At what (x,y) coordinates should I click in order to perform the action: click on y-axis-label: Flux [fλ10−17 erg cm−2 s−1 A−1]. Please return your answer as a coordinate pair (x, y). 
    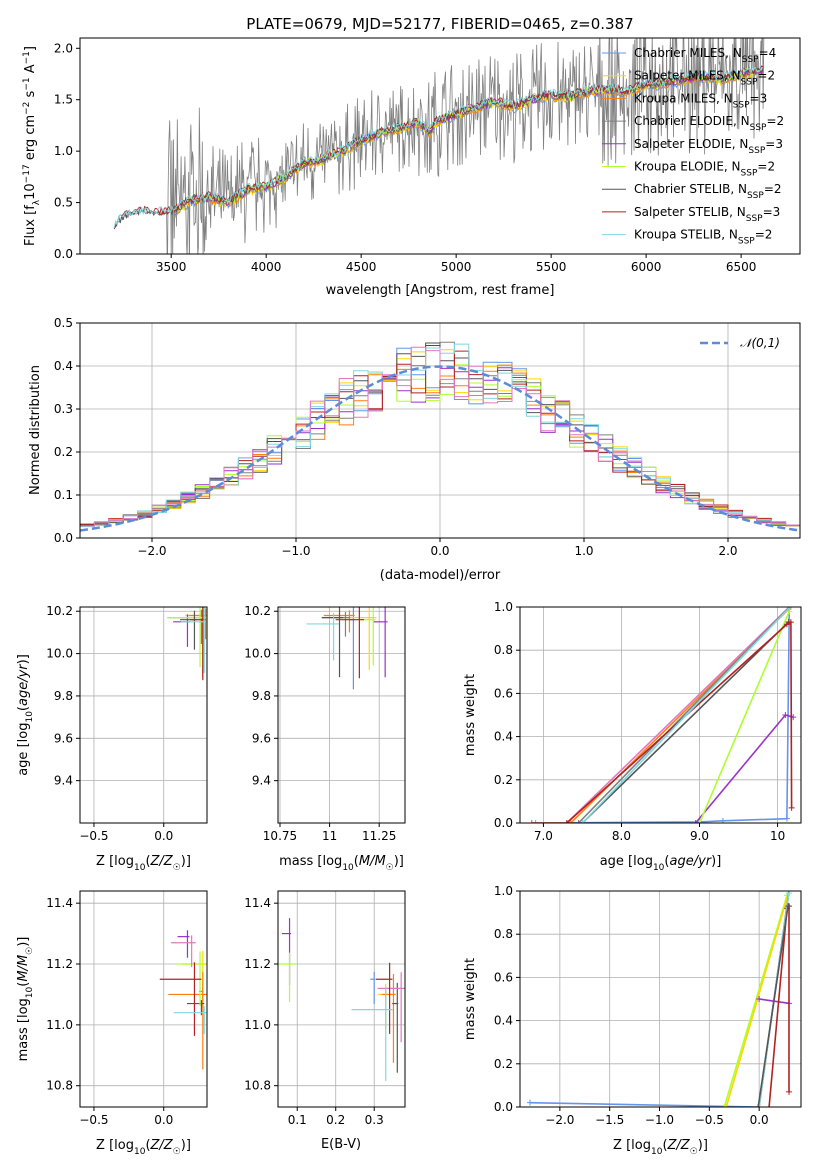
    Looking at the image, I should click on (32, 146).